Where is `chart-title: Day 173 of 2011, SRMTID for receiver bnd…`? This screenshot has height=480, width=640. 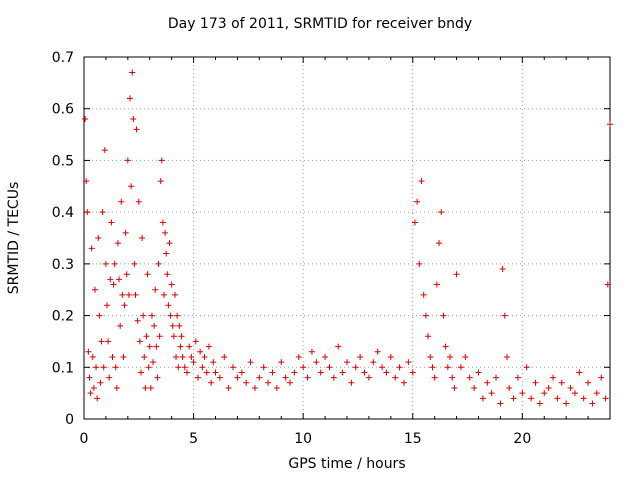
chart-title: Day 173 of 2011, SRMTID for receiver bnd… is located at coordinates (320, 24).